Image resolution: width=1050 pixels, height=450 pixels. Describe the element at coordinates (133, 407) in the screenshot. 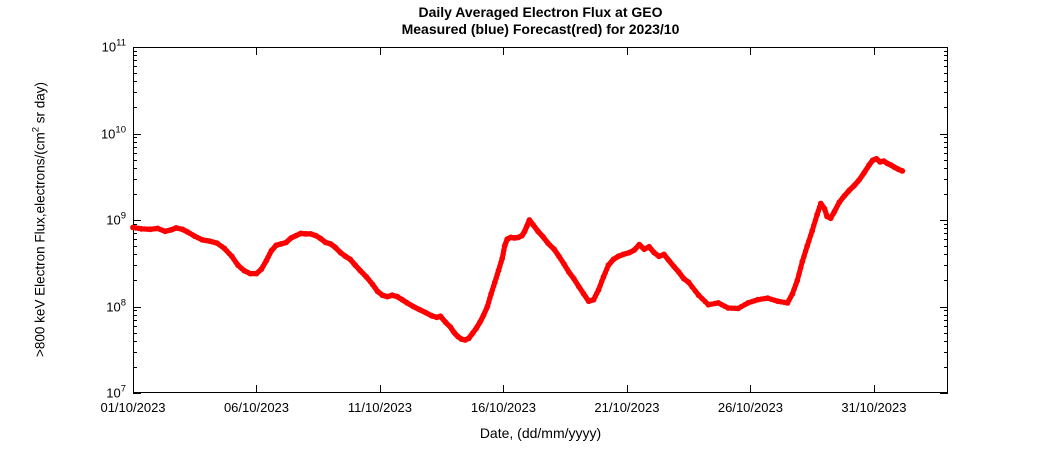

I see `x-tick-label-0: 01/10/2023` at that location.